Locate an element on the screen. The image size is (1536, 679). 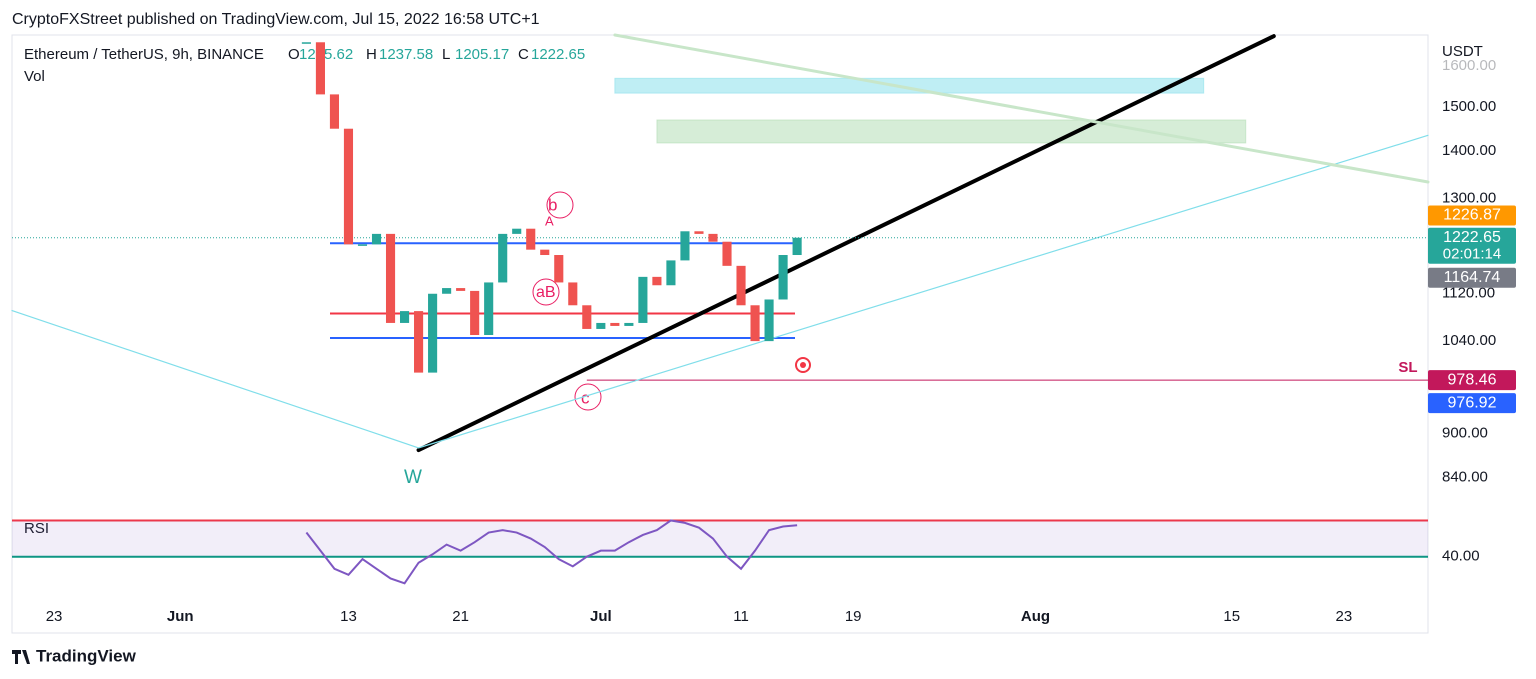
countdown: 02:01:14 is located at coordinates (1472, 254).